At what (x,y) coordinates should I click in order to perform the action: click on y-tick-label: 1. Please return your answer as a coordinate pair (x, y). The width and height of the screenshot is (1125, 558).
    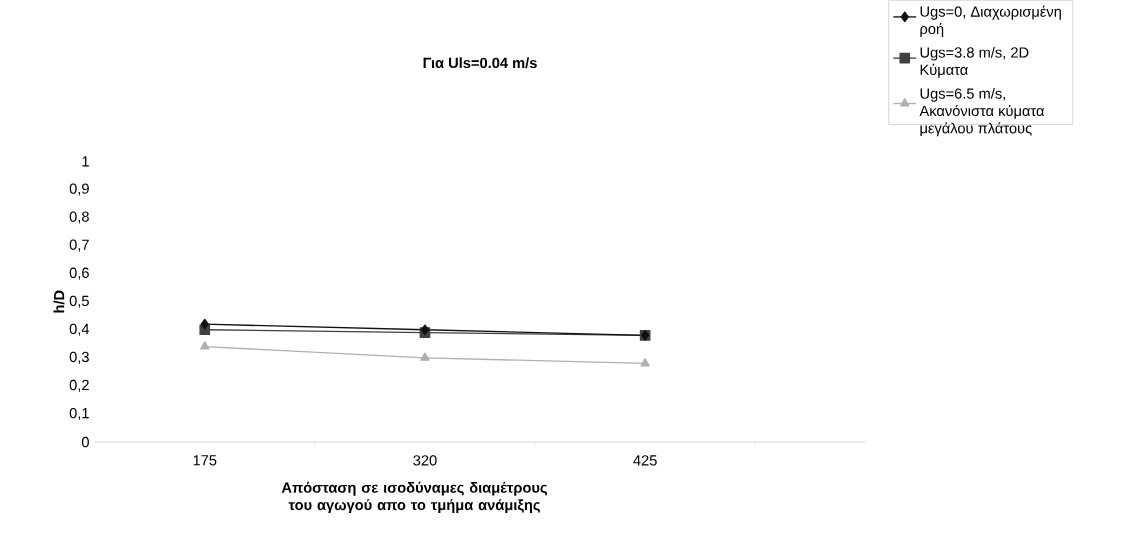
    Looking at the image, I should click on (85, 161).